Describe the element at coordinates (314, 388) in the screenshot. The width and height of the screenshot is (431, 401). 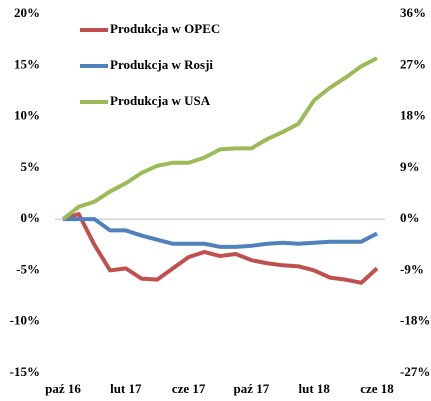
I see `x-tick-label: lut 18` at that location.